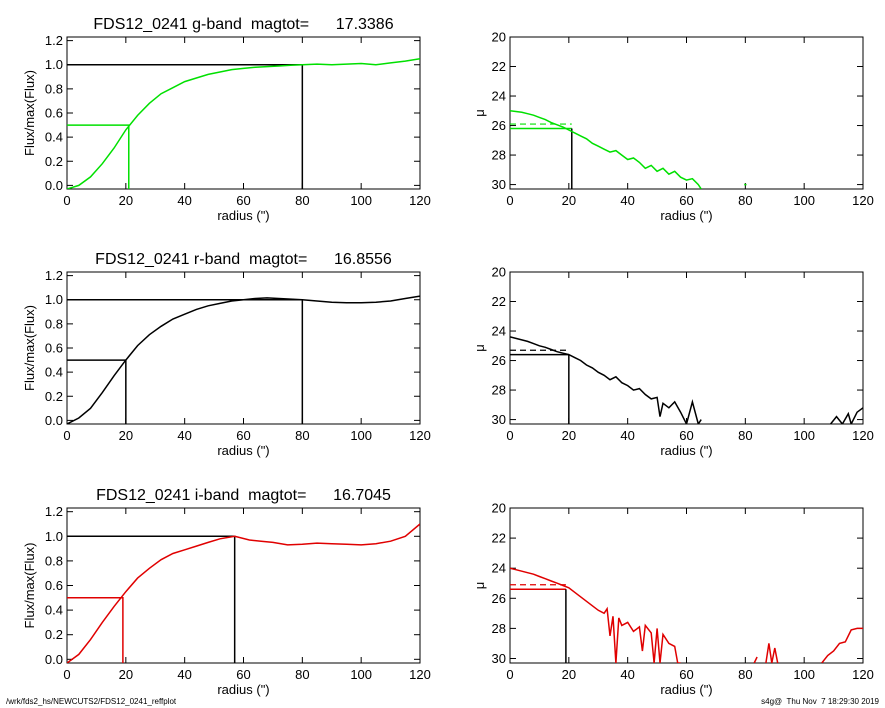 The height and width of the screenshot is (708, 885). Describe the element at coordinates (243, 259) in the screenshot. I see `panel-3-title: FDS12_0241 r-band magtot= 16.8556` at that location.